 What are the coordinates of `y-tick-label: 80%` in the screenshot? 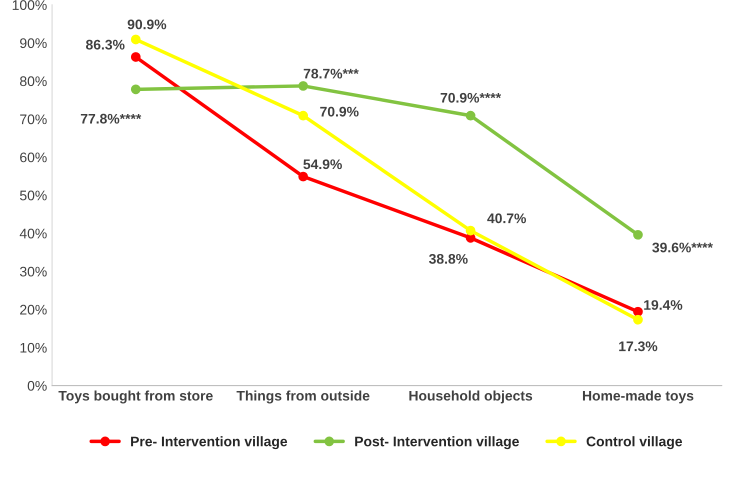 It's located at (33, 81).